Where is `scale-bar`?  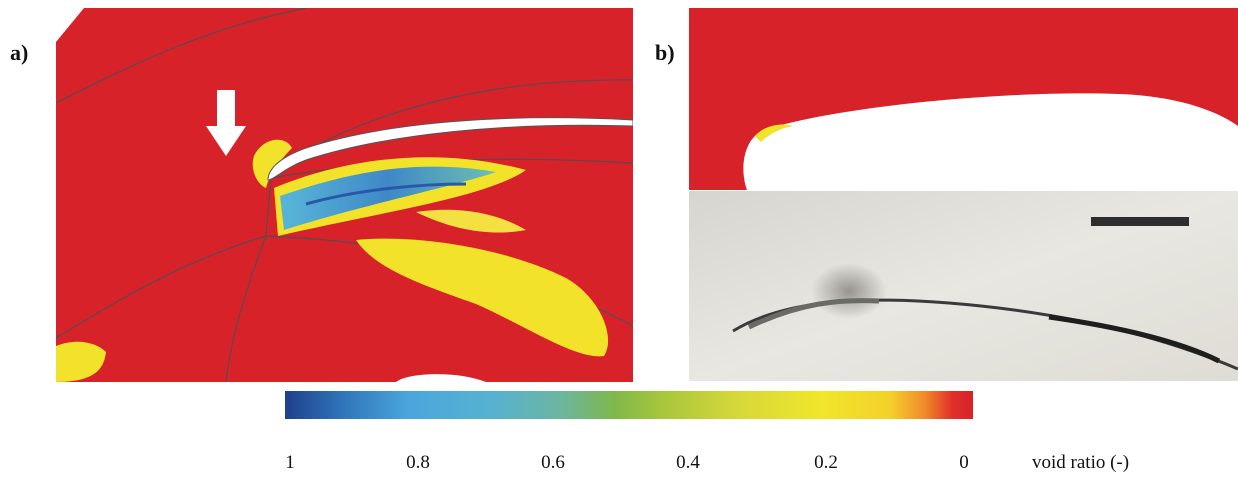 scale-bar is located at coordinates (1140, 221).